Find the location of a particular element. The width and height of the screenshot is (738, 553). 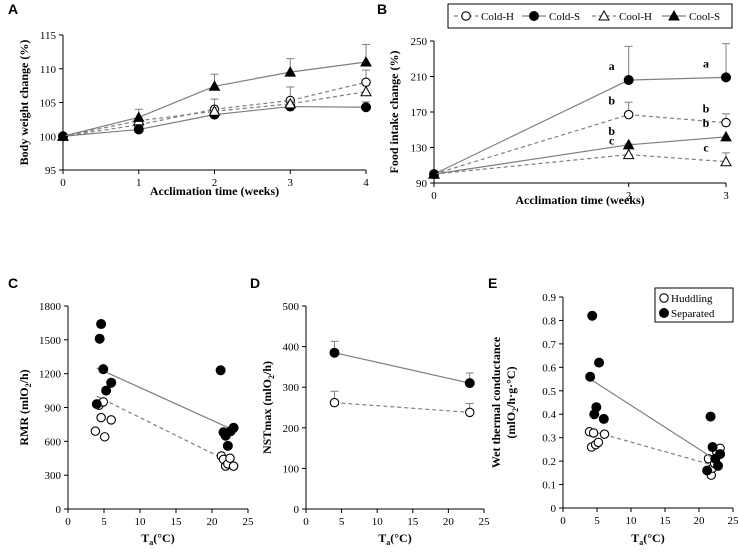

panel-letter-b: B is located at coordinates (382, 9).